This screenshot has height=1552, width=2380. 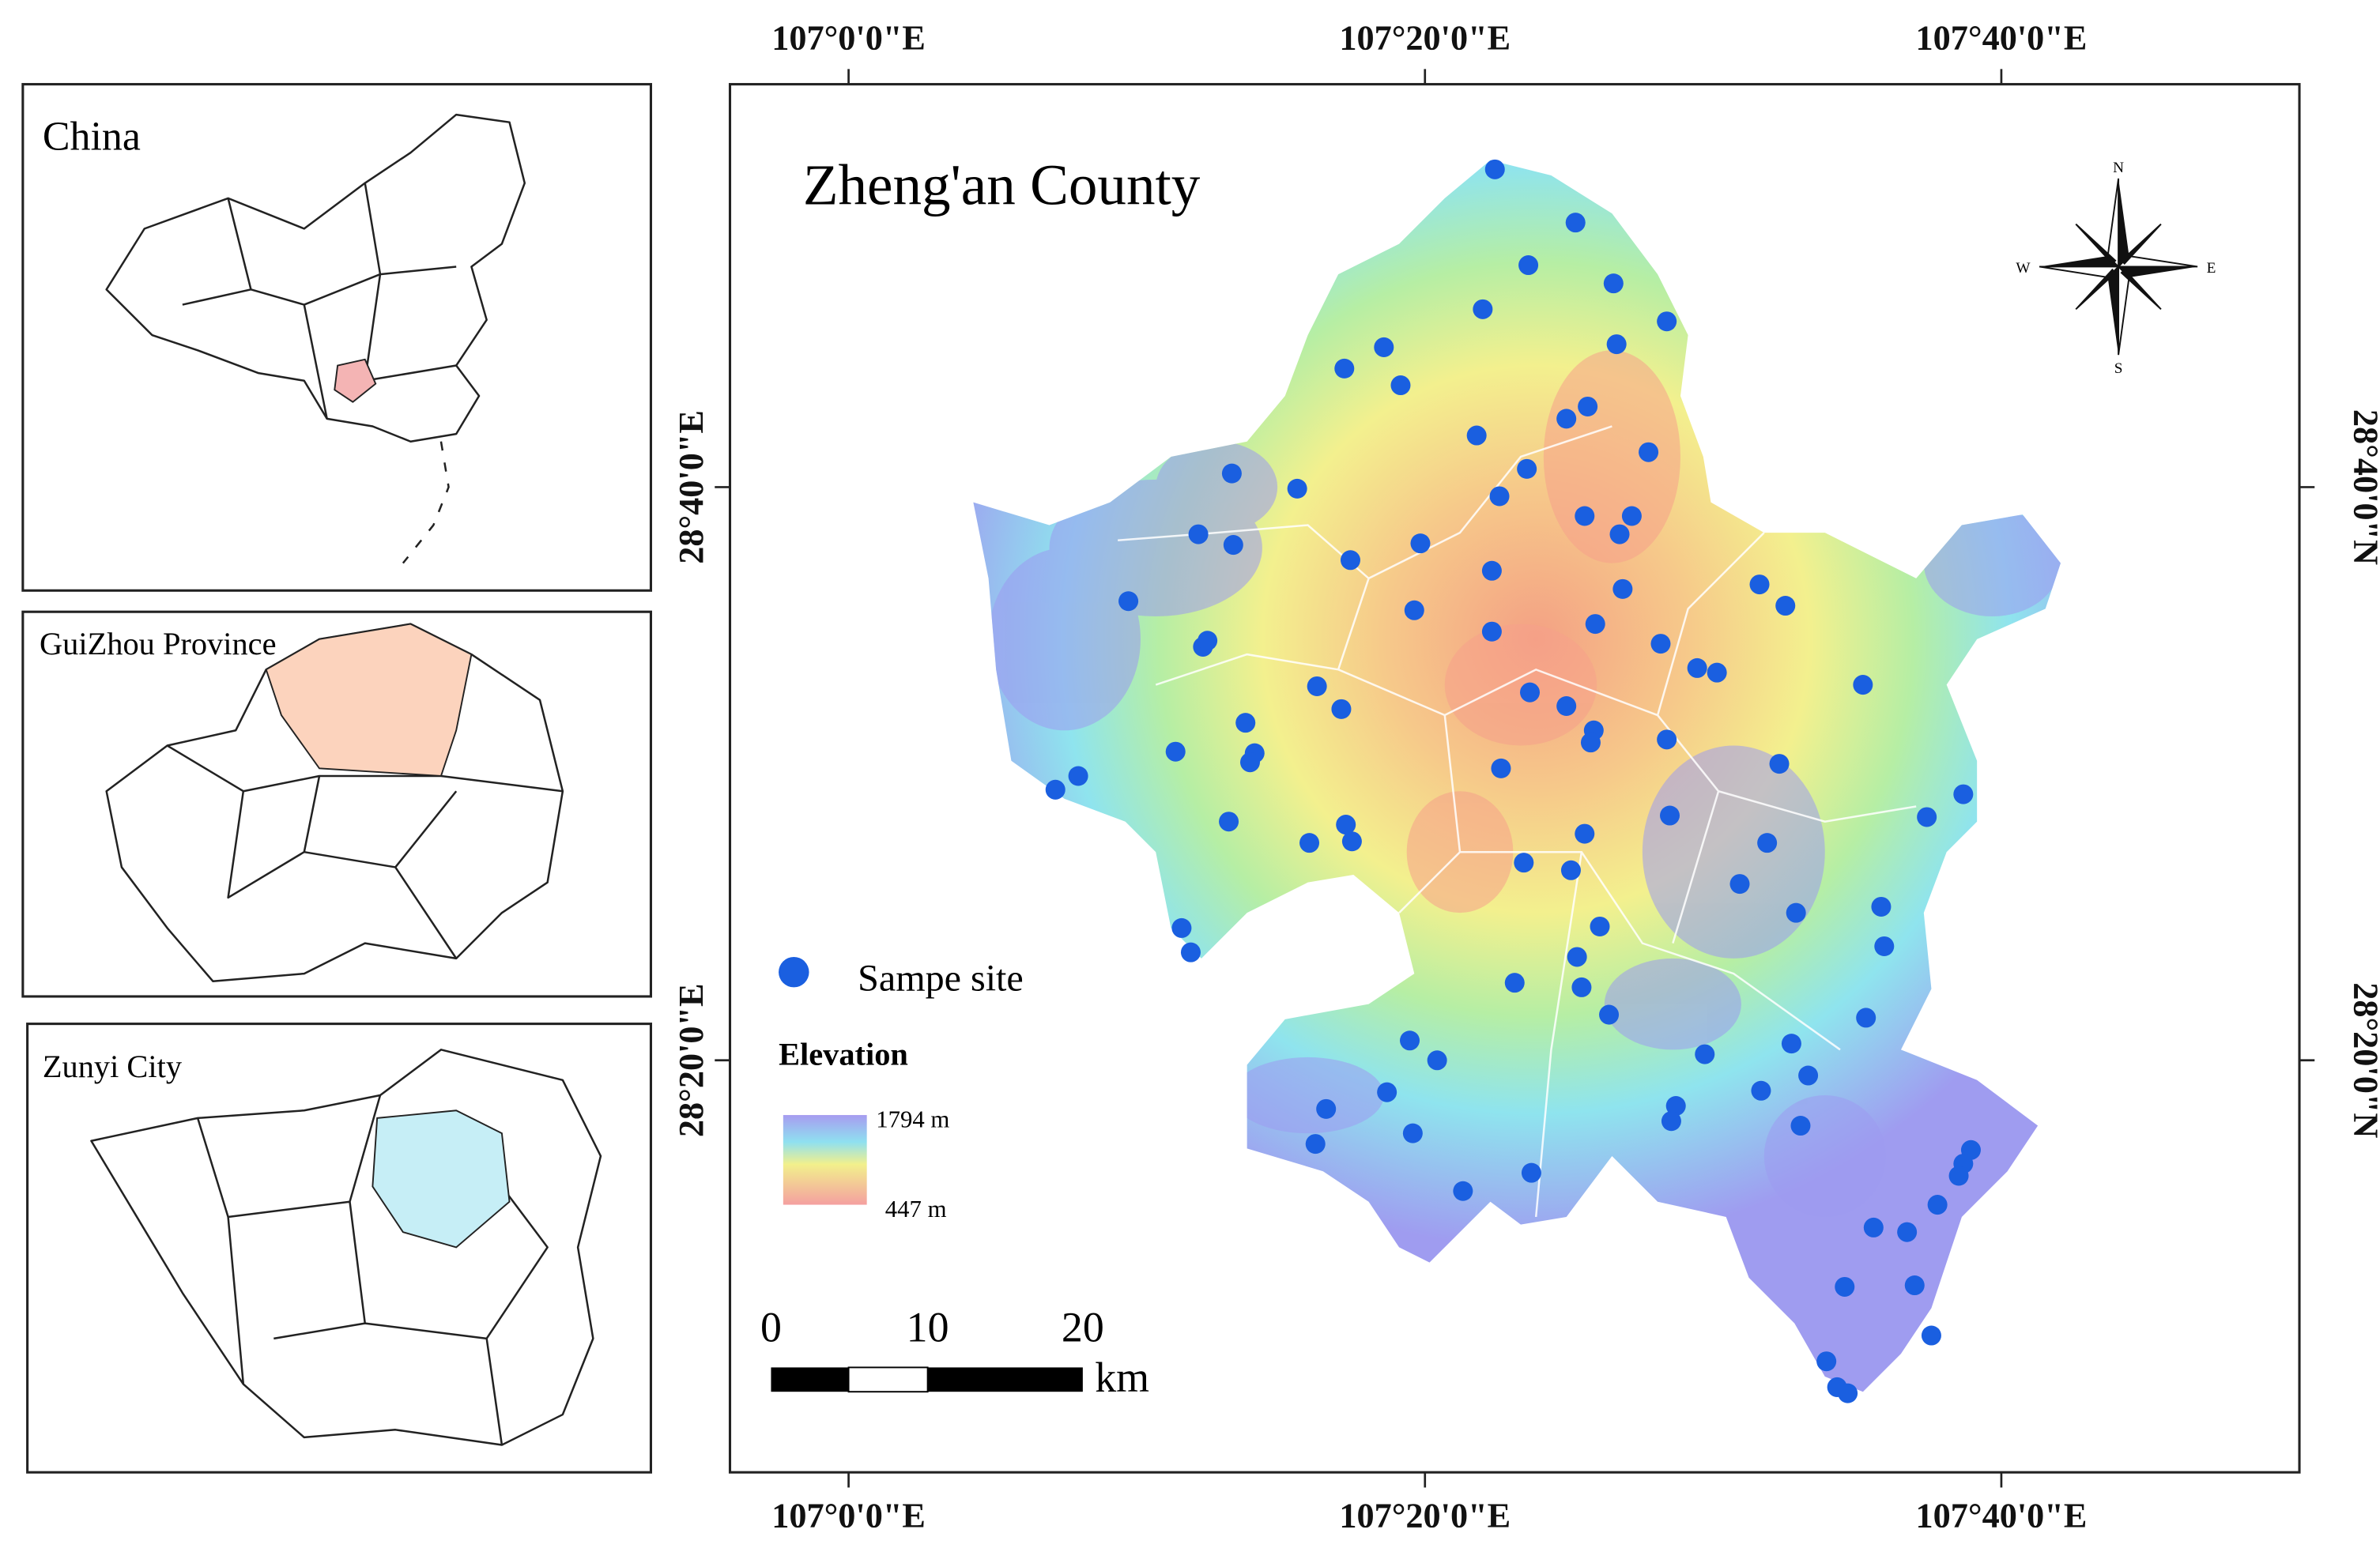 What do you see at coordinates (2211, 268) in the screenshot?
I see `compass-letter: E` at bounding box center [2211, 268].